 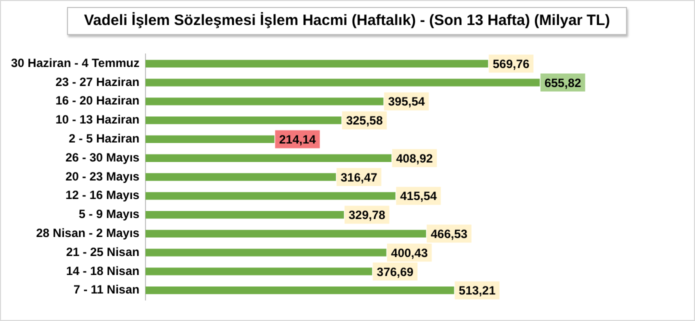 What do you see at coordinates (477, 291) in the screenshot?
I see `data-label: 513,21` at bounding box center [477, 291].